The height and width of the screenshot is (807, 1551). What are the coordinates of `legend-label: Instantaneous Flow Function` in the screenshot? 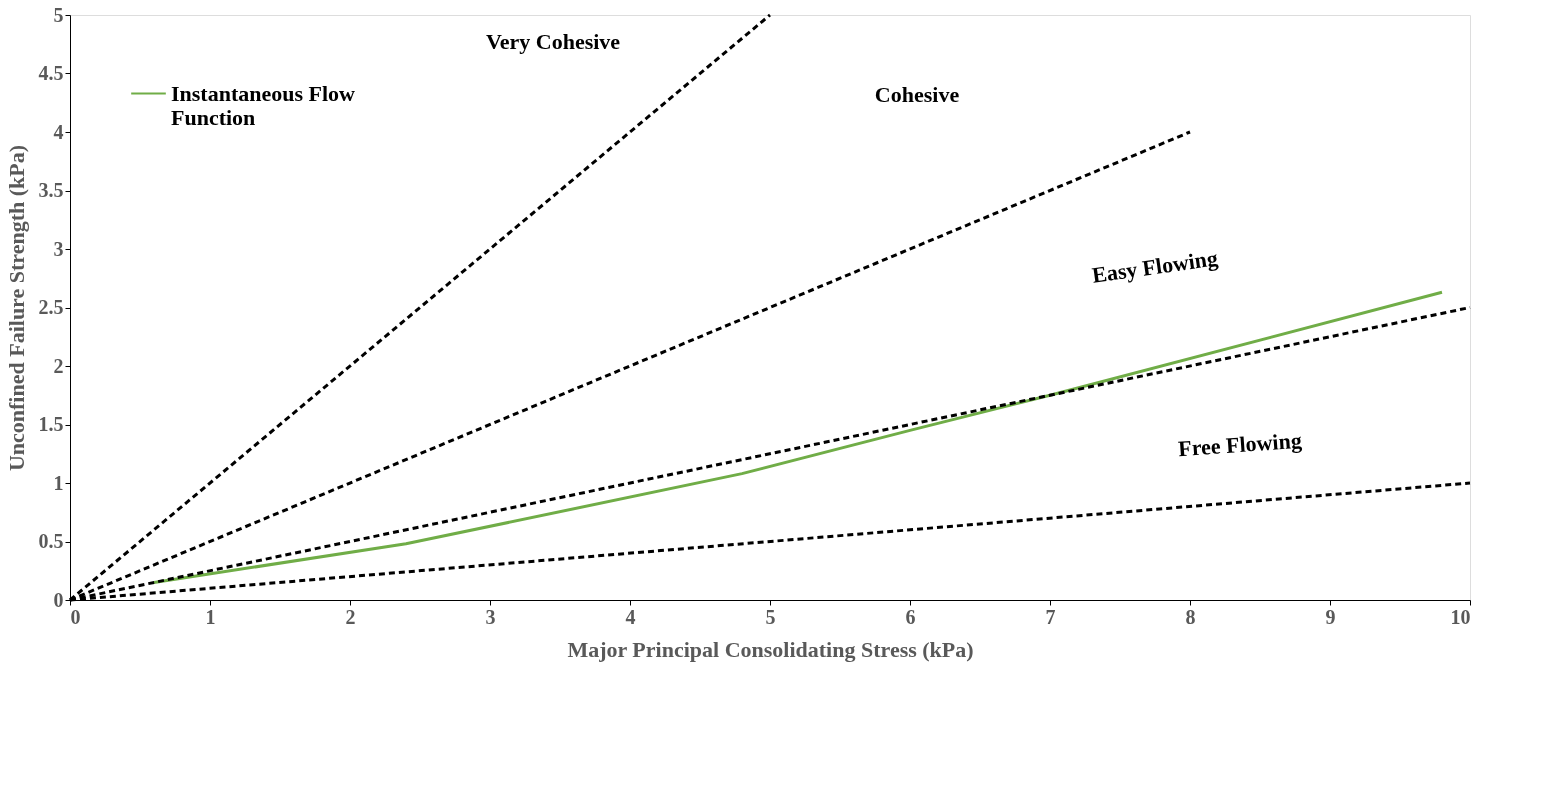 It's located at (263, 105).